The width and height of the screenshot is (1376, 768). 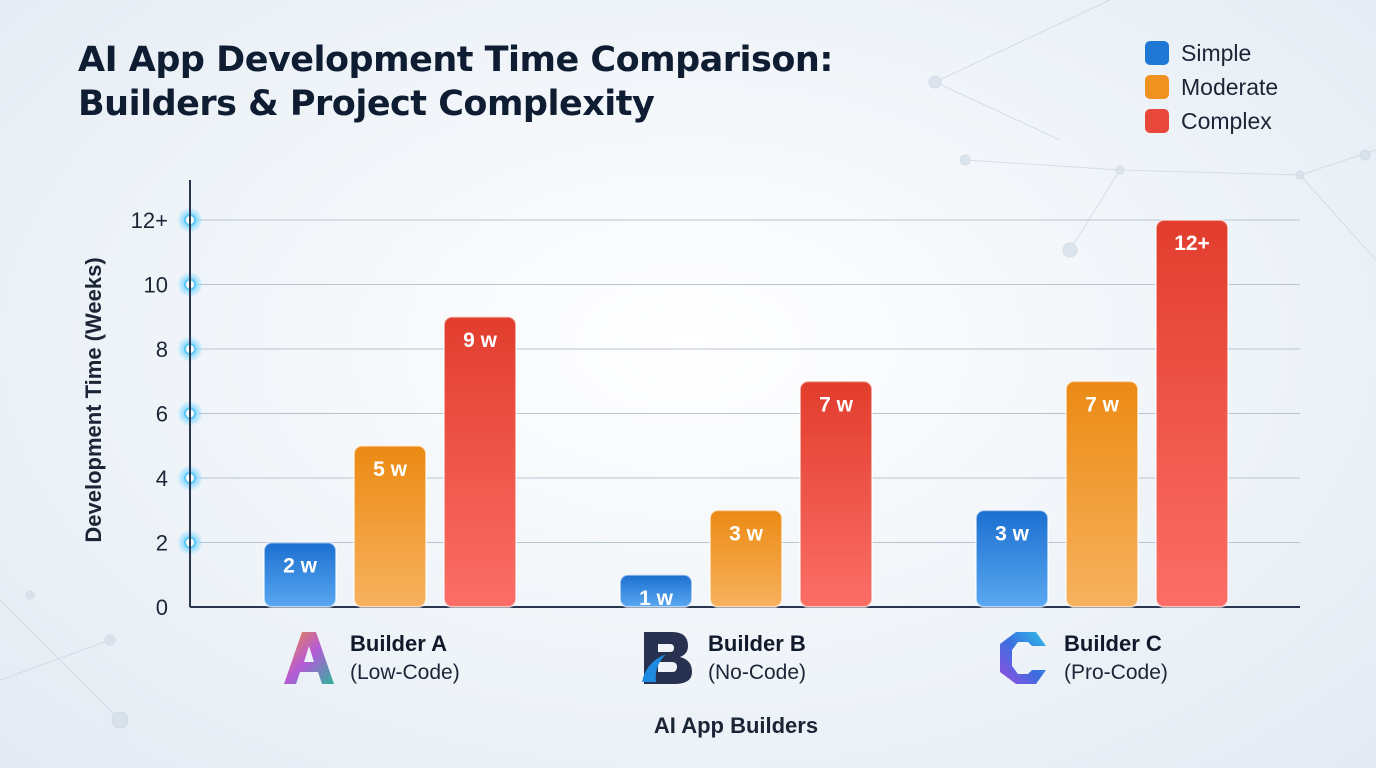 What do you see at coordinates (156, 285) in the screenshot?
I see `y-tick-label: 10` at bounding box center [156, 285].